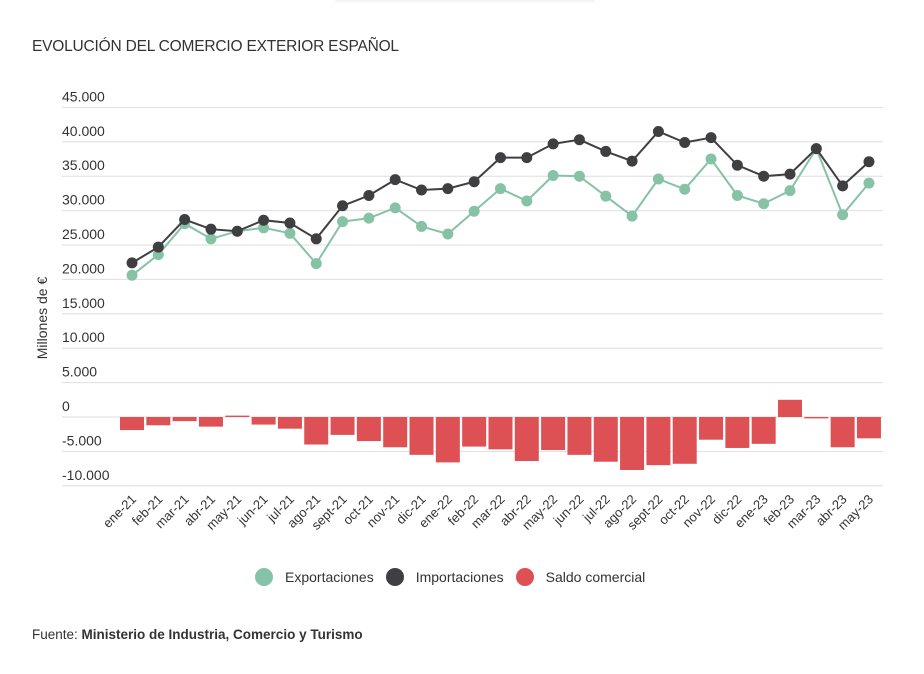 Image resolution: width=924 pixels, height=674 pixels. What do you see at coordinates (82, 440) in the screenshot?
I see `y-tick-label: -5.000` at bounding box center [82, 440].